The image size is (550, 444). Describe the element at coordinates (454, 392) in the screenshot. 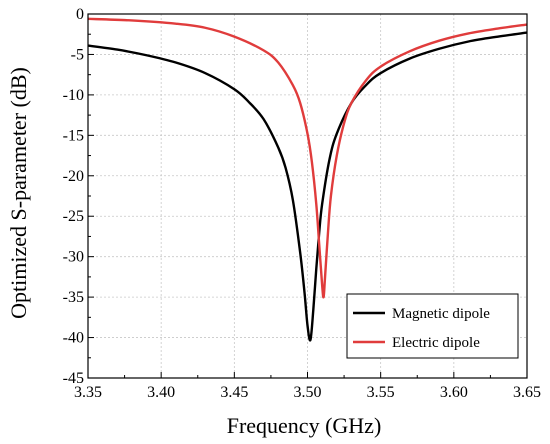

I see `x-tick-label: 3.60` at that location.